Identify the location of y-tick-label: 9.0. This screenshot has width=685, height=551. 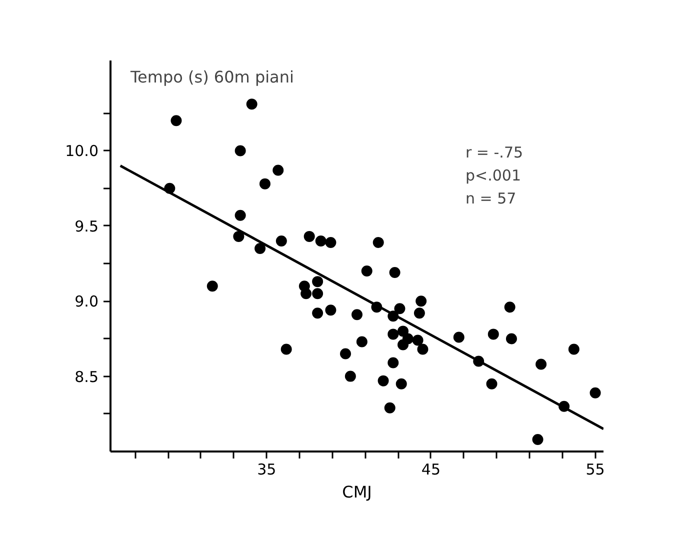
(86, 301).